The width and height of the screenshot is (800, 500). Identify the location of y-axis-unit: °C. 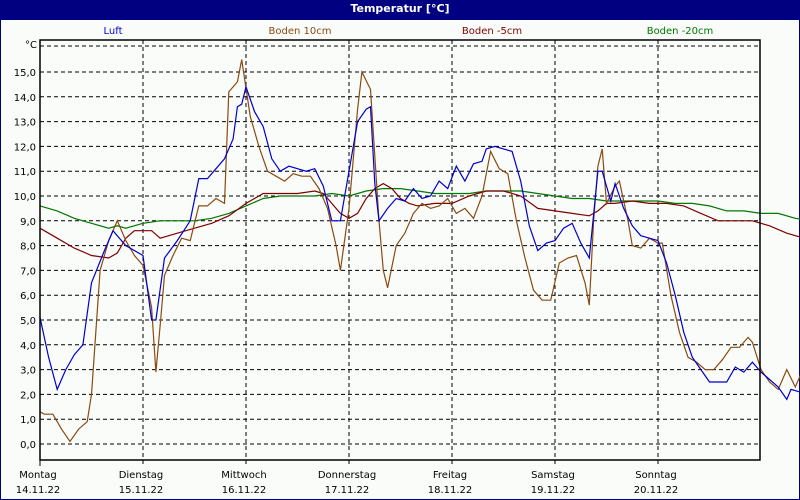
(31, 45).